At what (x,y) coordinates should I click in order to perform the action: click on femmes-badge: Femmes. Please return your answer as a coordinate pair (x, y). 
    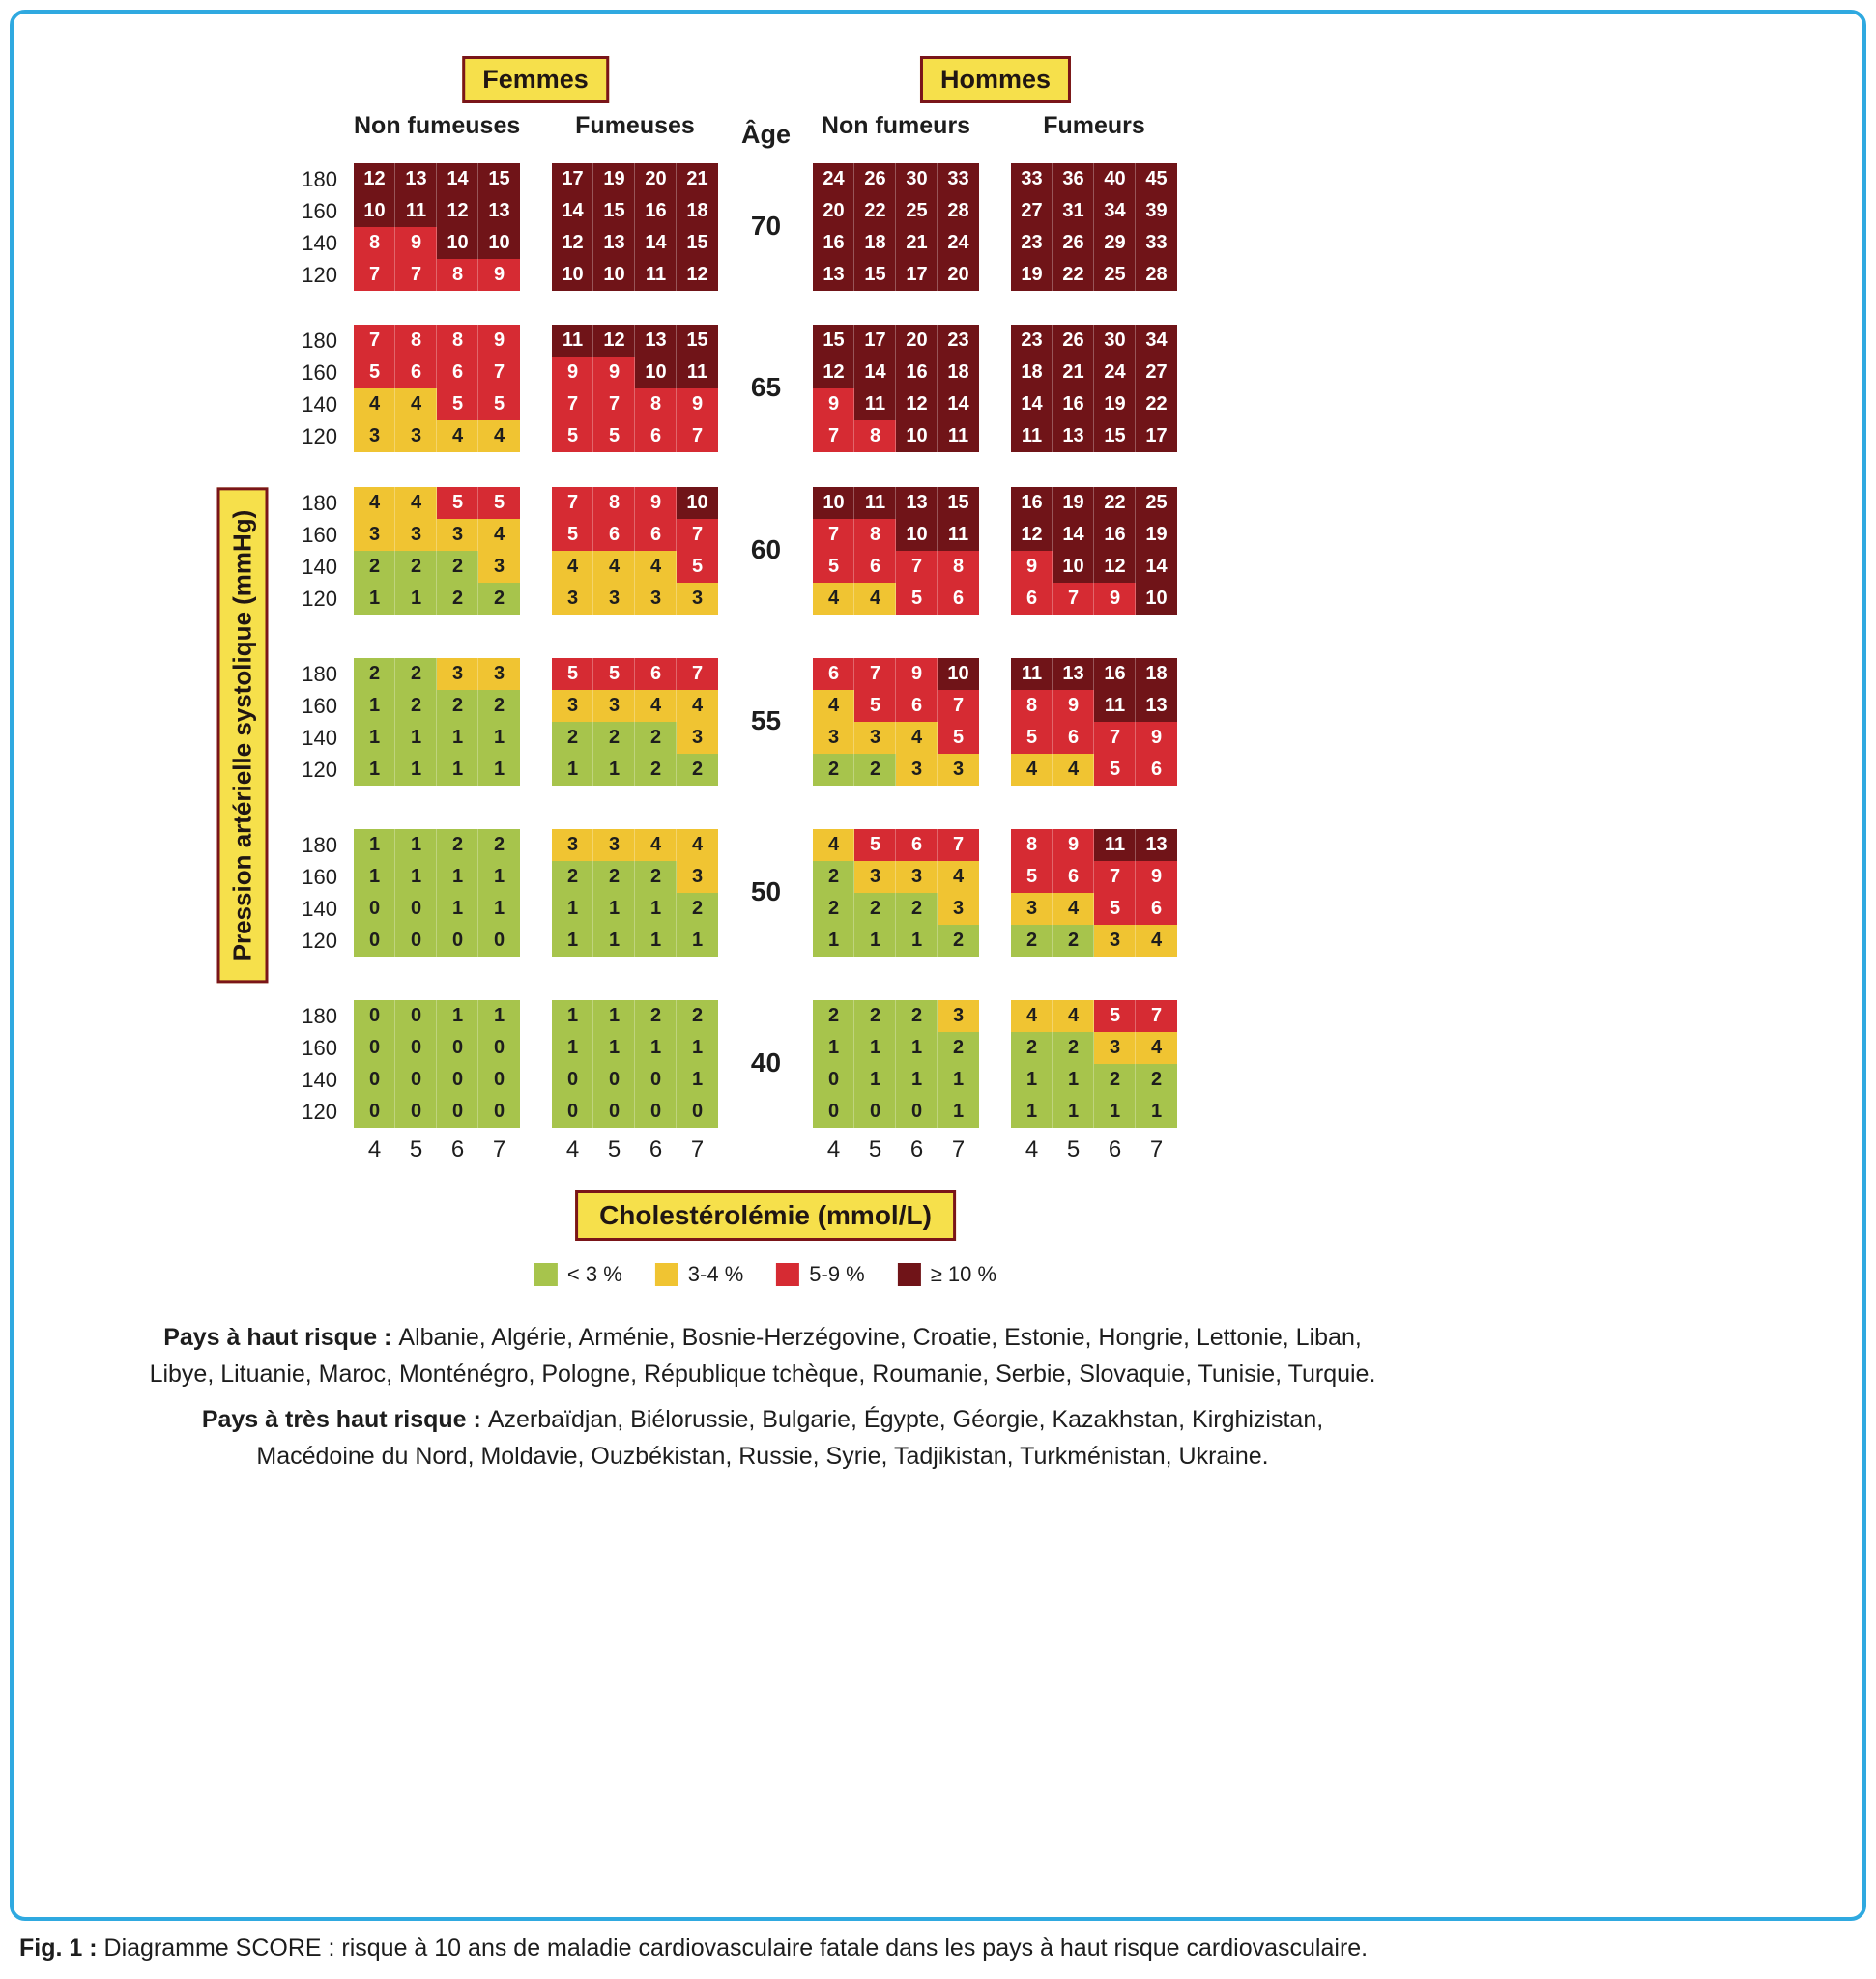
    Looking at the image, I should click on (536, 79).